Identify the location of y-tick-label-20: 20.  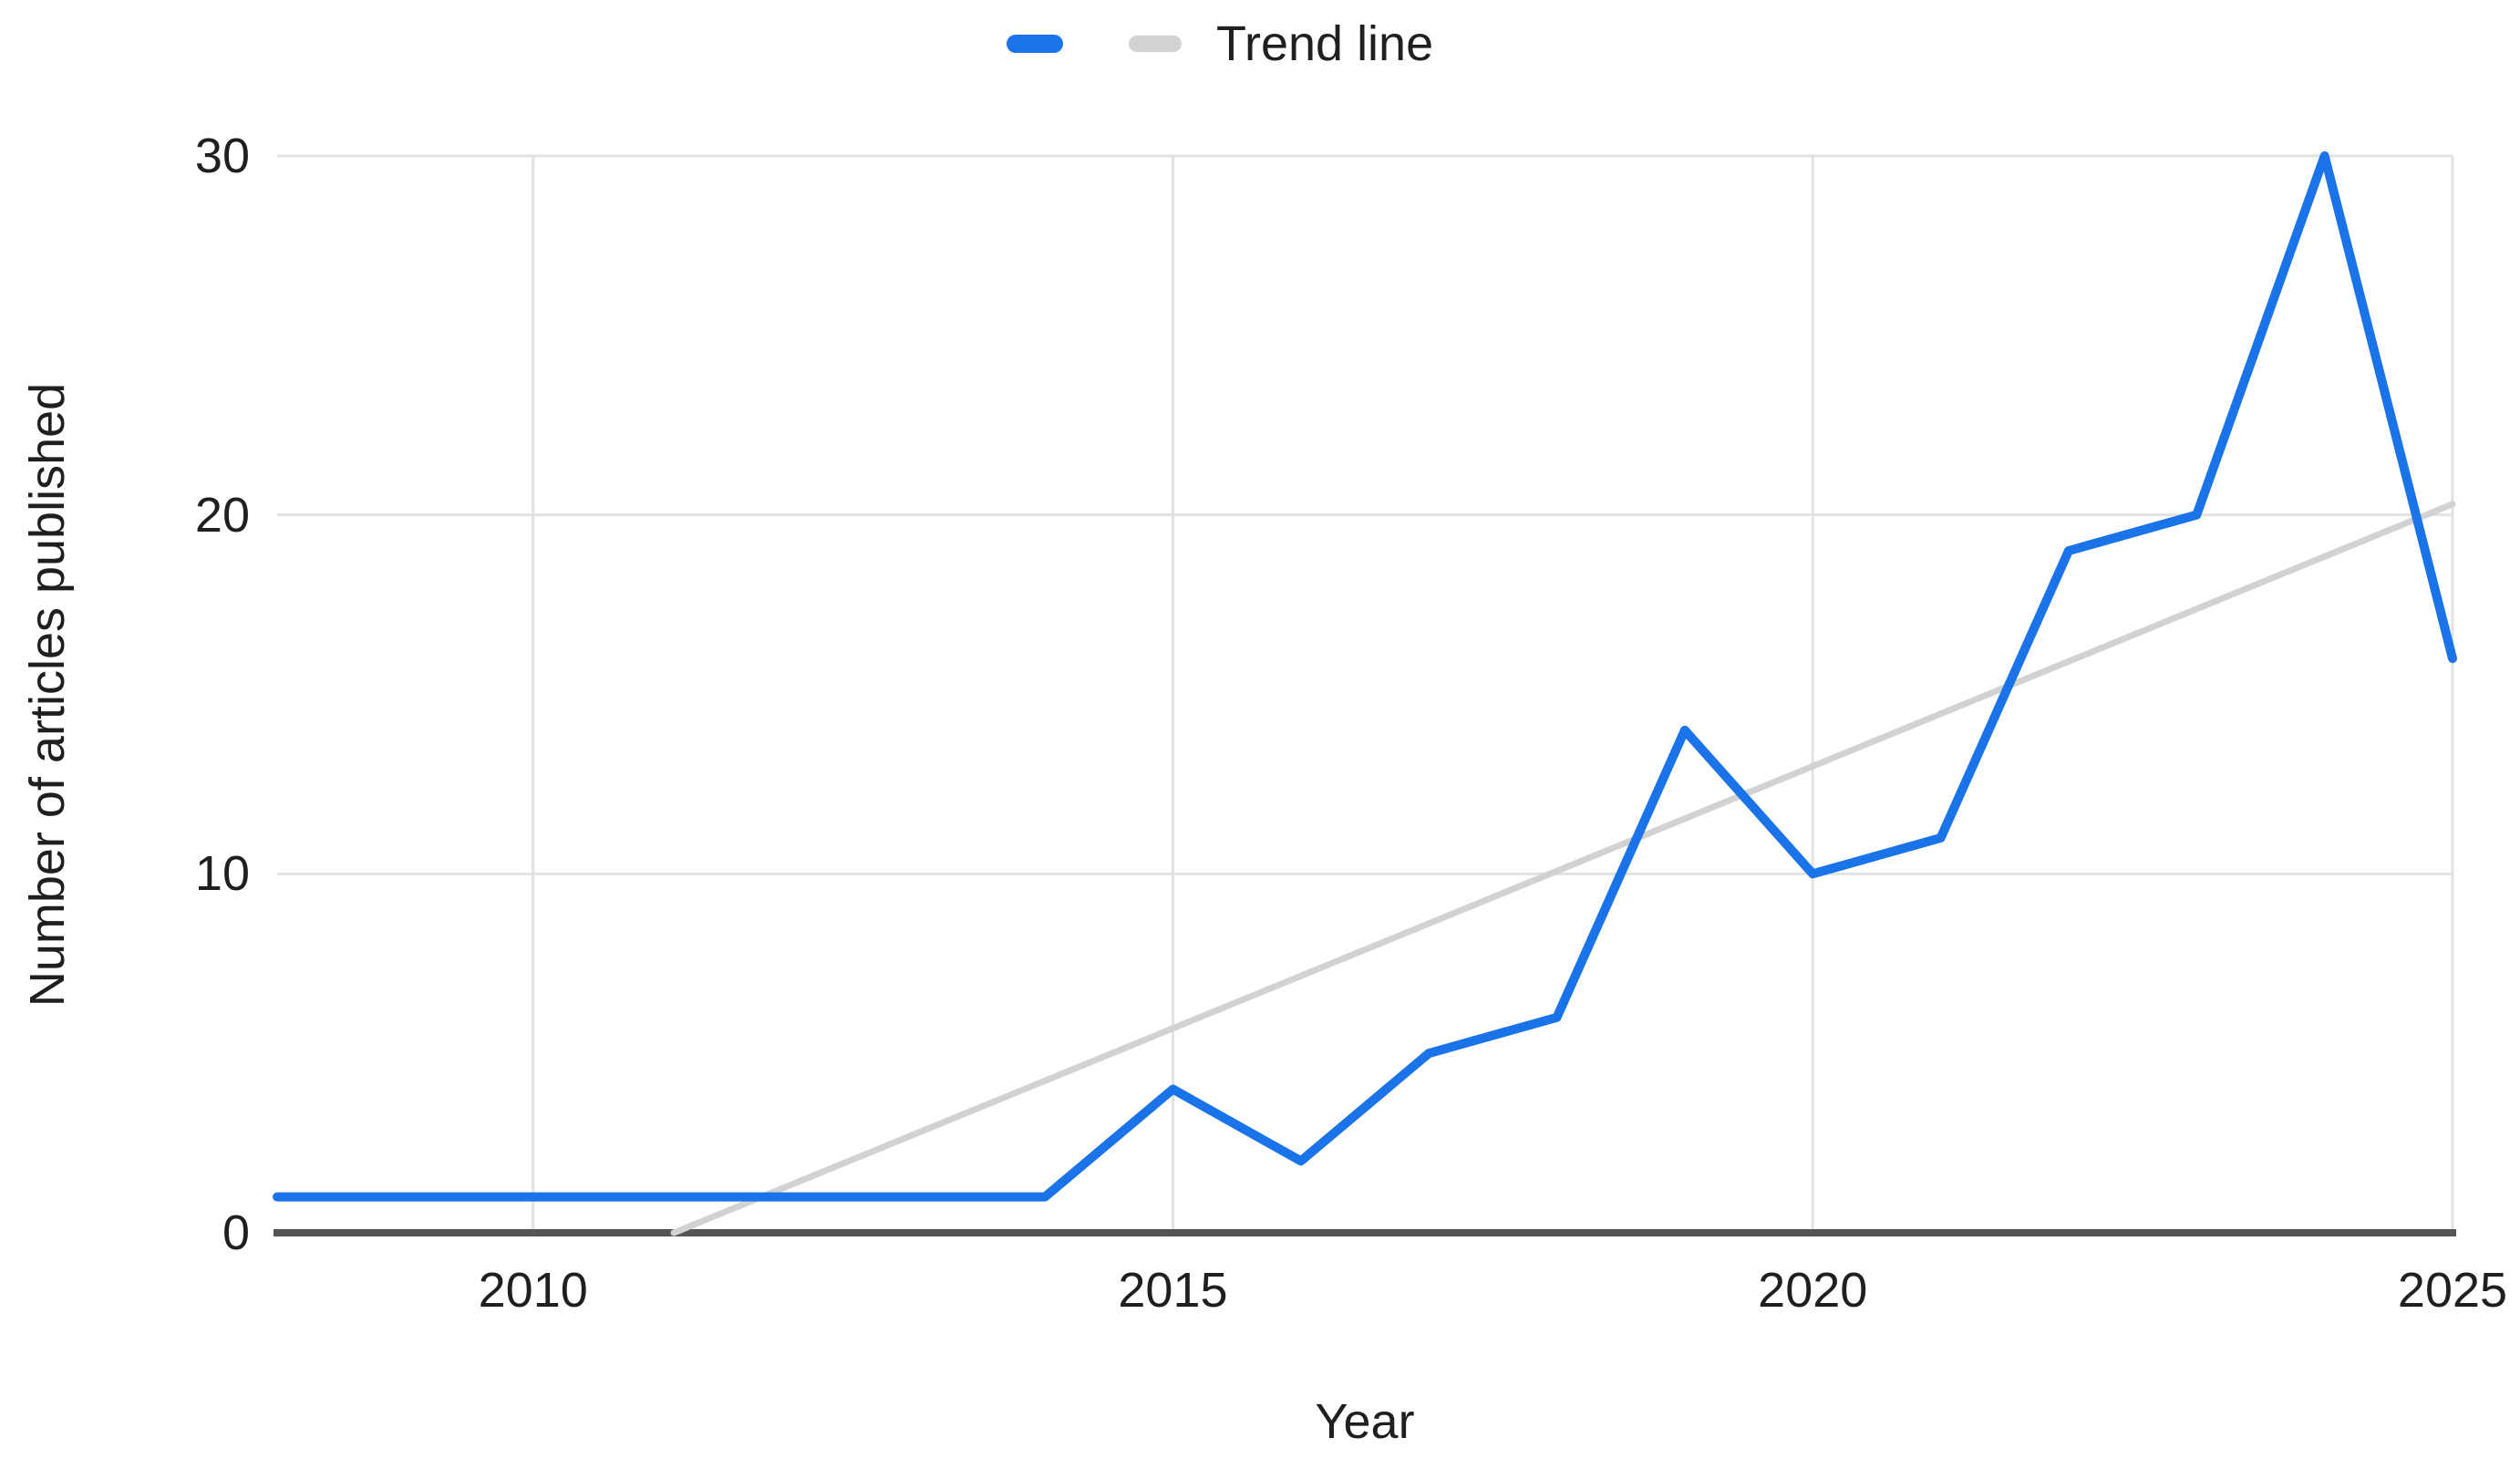
(222, 515).